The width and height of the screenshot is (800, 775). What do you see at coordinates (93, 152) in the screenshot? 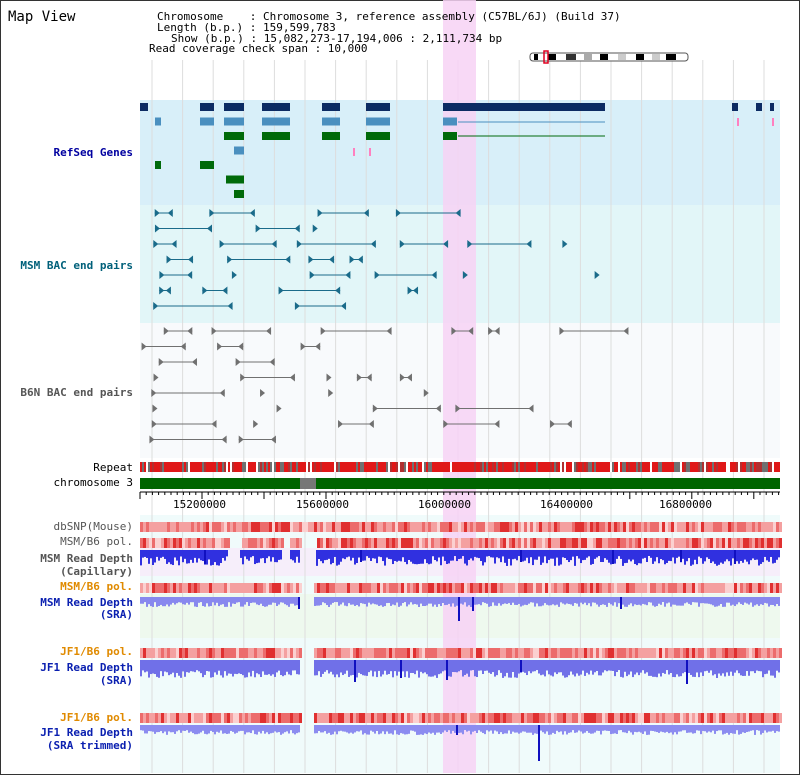
I see `track-label-refseq: RefSeq Genes` at bounding box center [93, 152].